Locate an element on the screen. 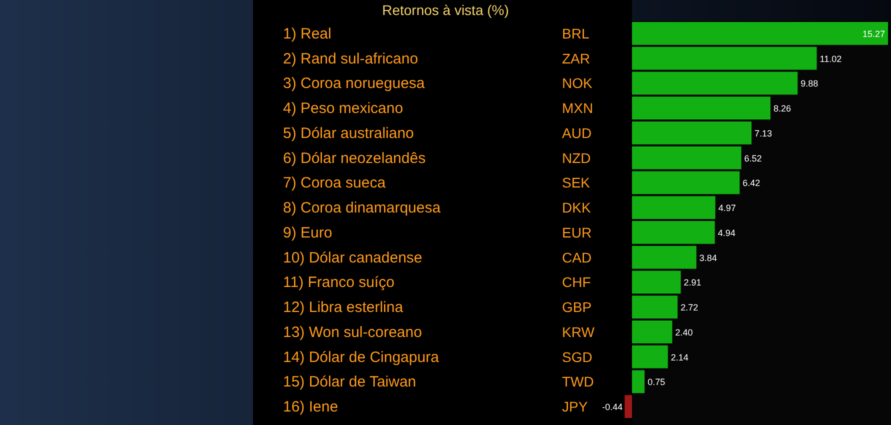 The height and width of the screenshot is (425, 891). data-label: 0.75 is located at coordinates (657, 382).